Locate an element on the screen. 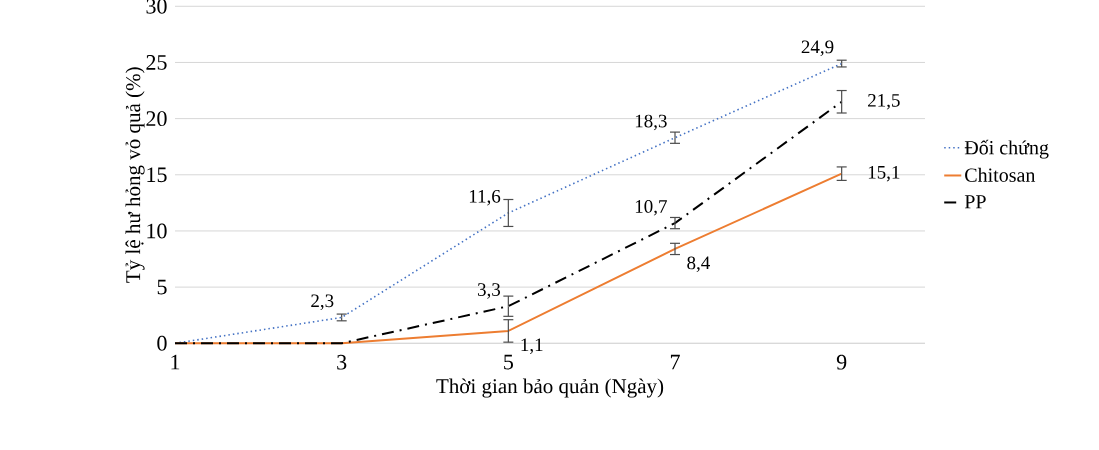  data-label: 1,1 is located at coordinates (532, 346).